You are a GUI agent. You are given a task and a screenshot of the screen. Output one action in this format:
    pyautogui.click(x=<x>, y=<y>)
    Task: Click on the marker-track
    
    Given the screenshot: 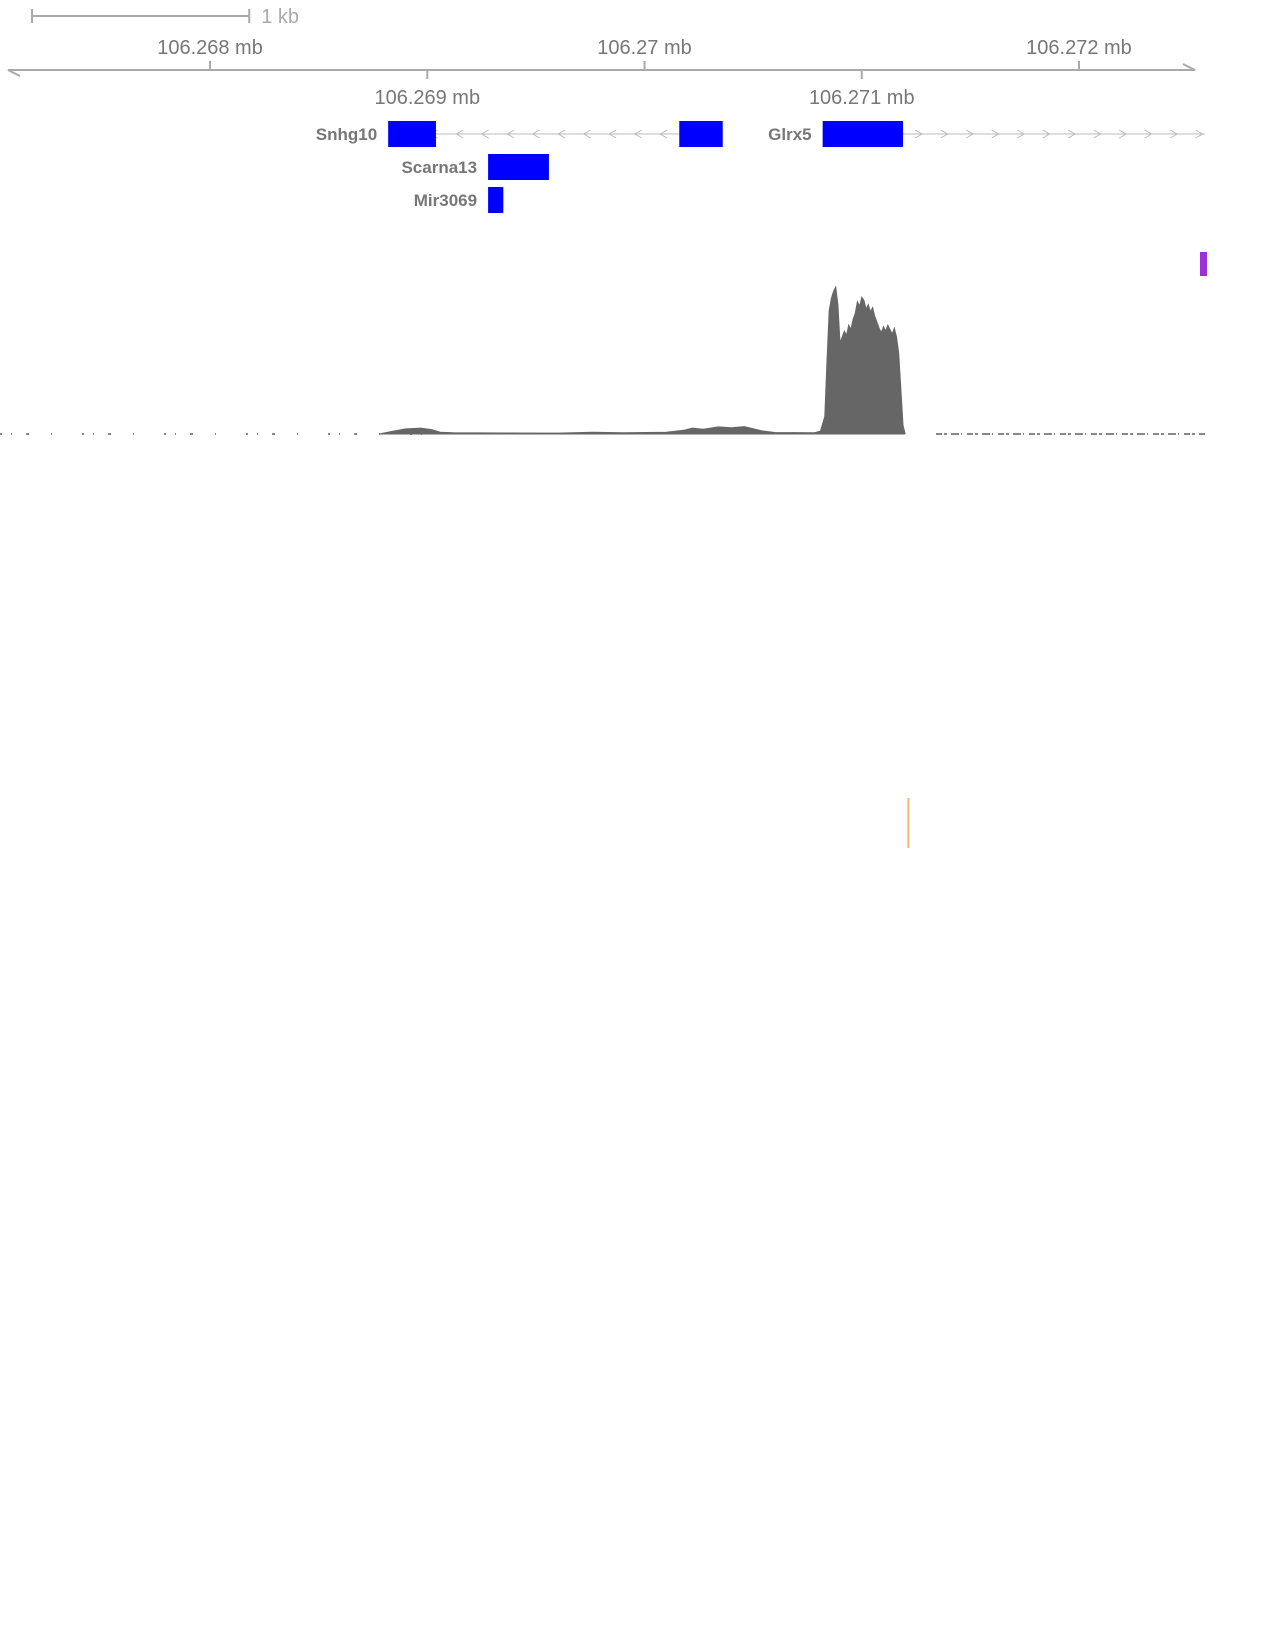 What is the action you would take?
    pyautogui.click(x=1057, y=550)
    